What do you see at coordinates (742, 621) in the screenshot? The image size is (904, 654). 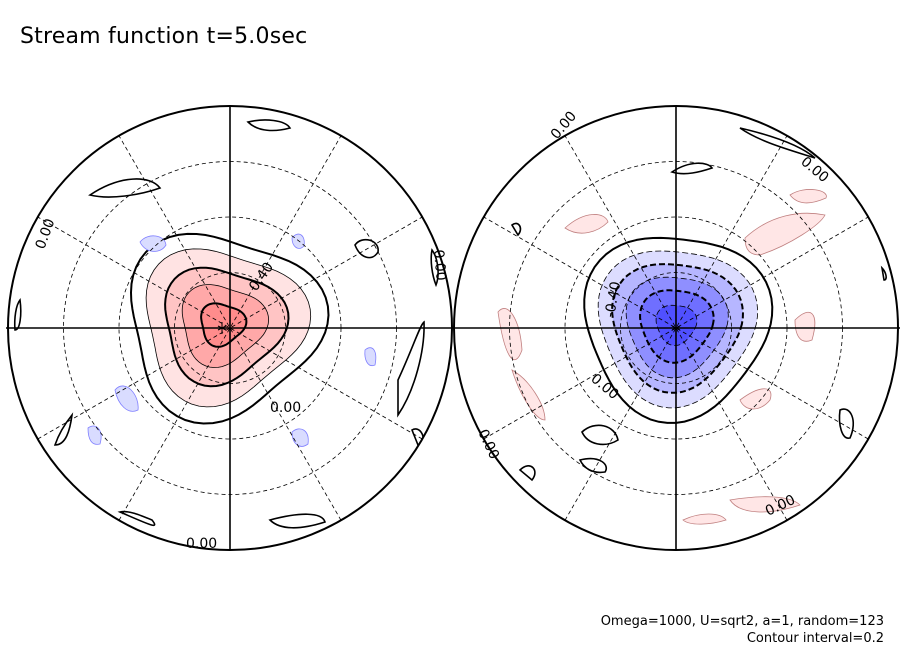 I see `footer-parameters: Omega=1000, U=sqrt2, a=1, random=123` at bounding box center [742, 621].